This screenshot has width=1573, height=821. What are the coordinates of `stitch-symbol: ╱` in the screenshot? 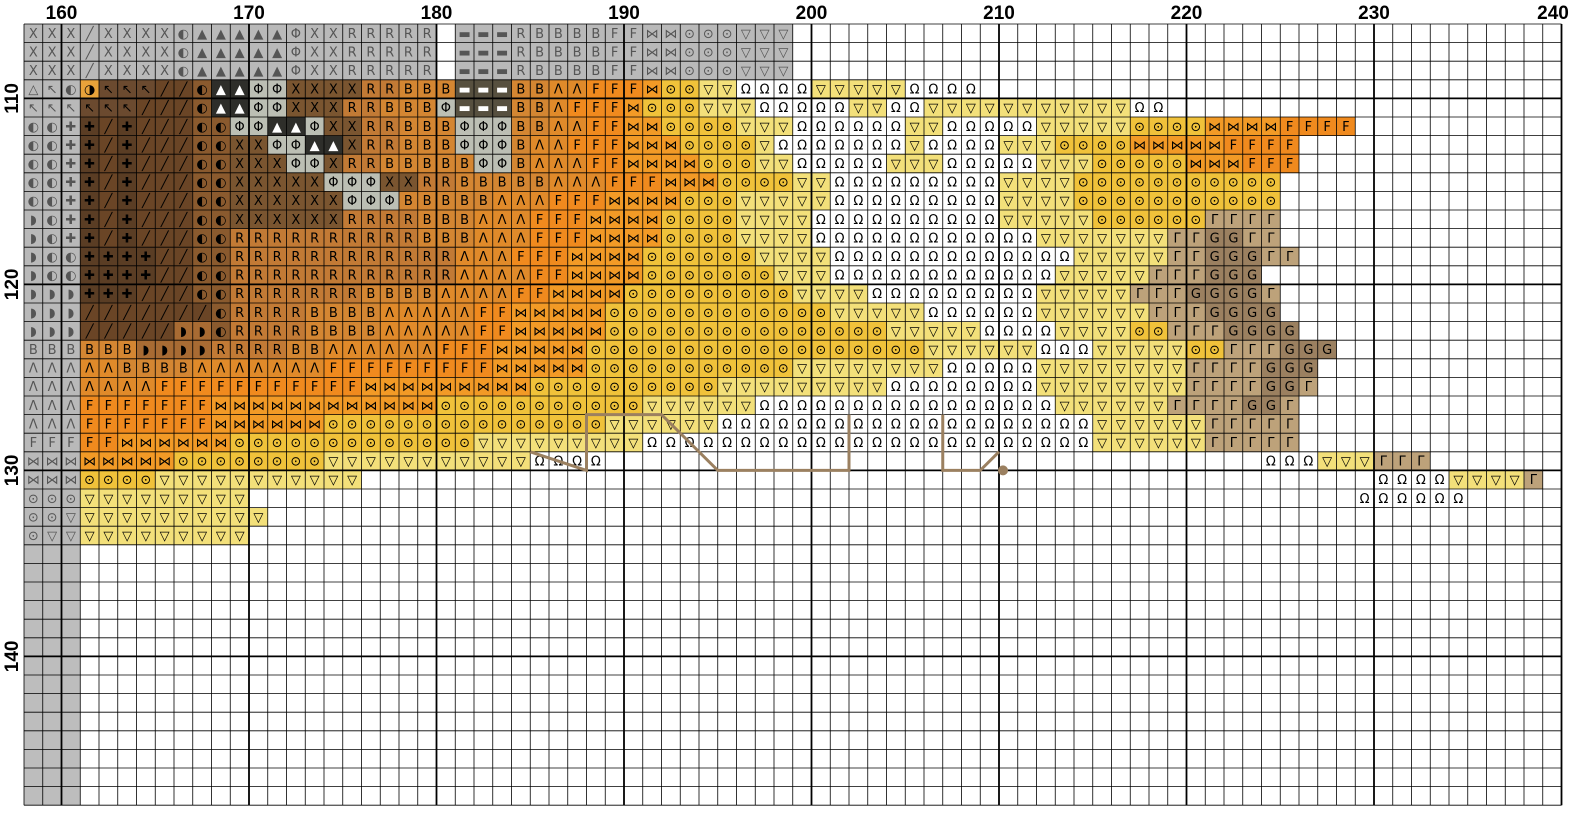 It's located at (90, 312).